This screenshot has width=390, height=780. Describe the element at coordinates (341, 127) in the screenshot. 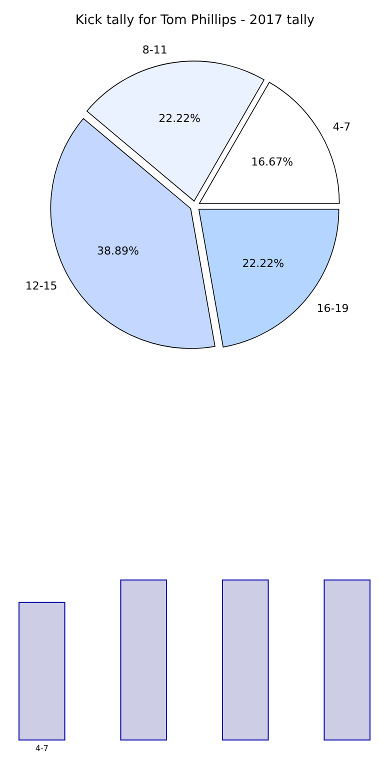

I see `slice-label: 4-7` at that location.